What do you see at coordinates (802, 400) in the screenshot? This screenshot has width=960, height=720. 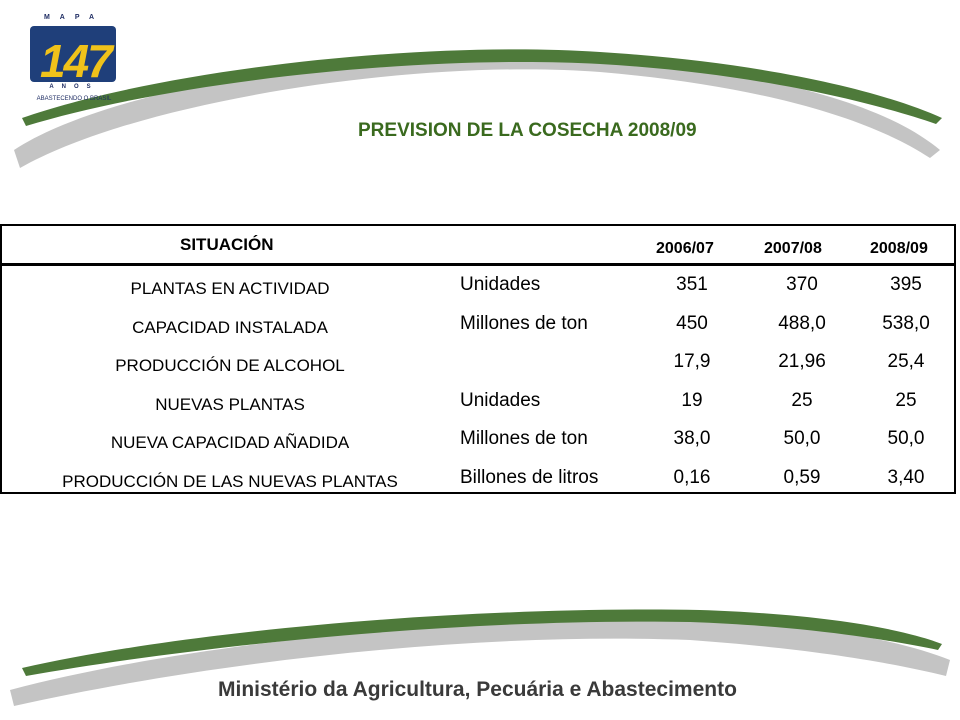 I see `row-value-2007-08: 25` at bounding box center [802, 400].